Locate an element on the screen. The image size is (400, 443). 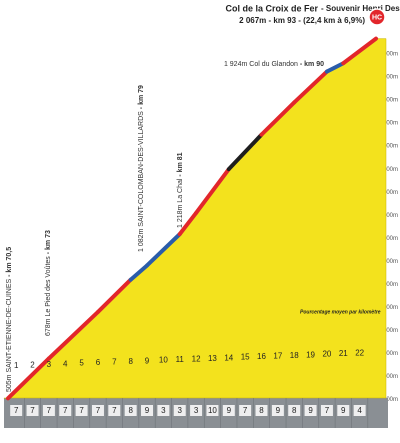
annotation-place: La Chal is located at coordinates (180, 190).